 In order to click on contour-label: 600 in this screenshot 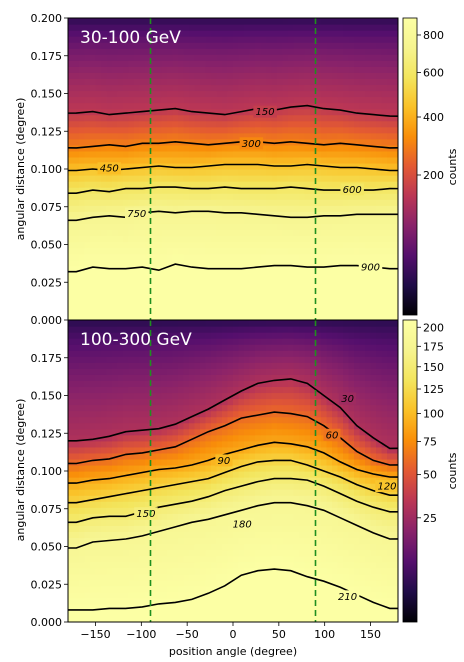, I will do `click(352, 190)`.